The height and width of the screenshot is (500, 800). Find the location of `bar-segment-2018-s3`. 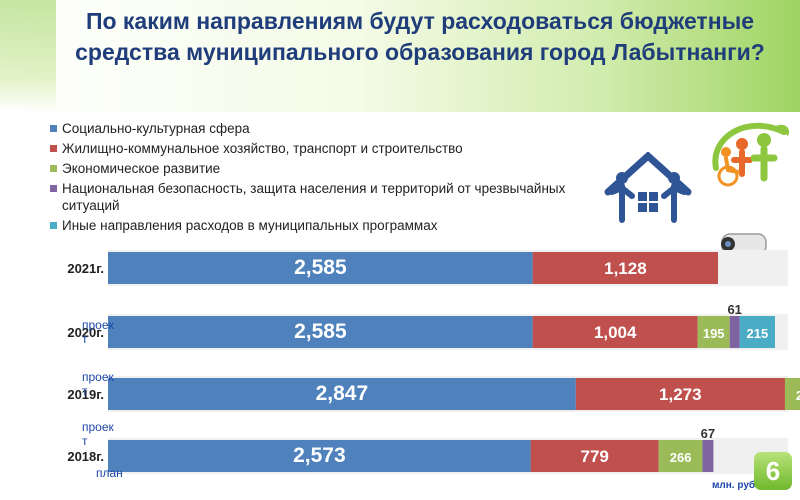

bar-segment-2018-s3 is located at coordinates (708, 456).